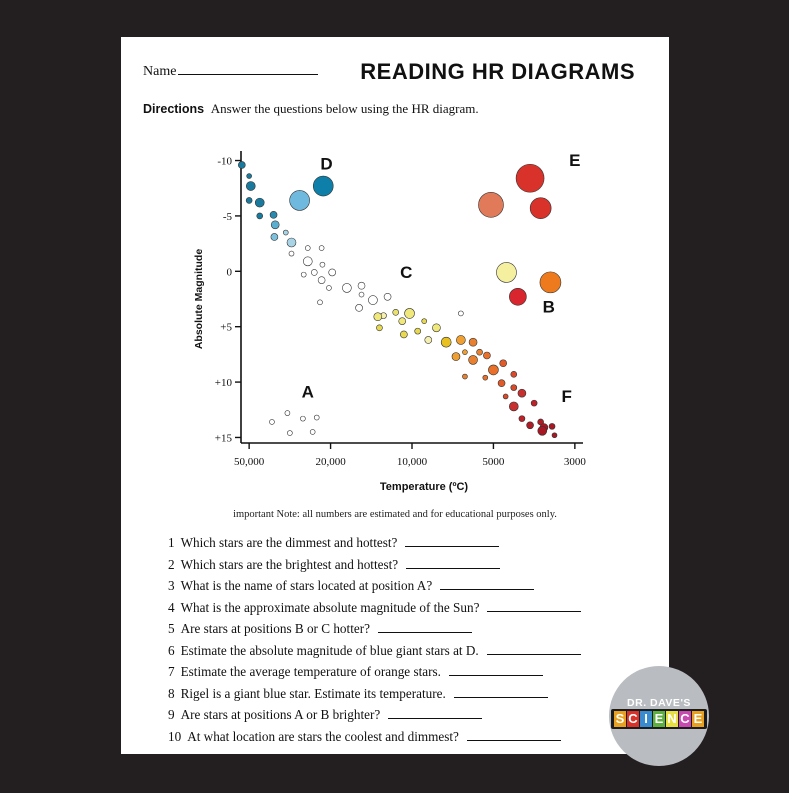 The image size is (789, 793). What do you see at coordinates (171, 714) in the screenshot?
I see `question-number: 9` at bounding box center [171, 714].